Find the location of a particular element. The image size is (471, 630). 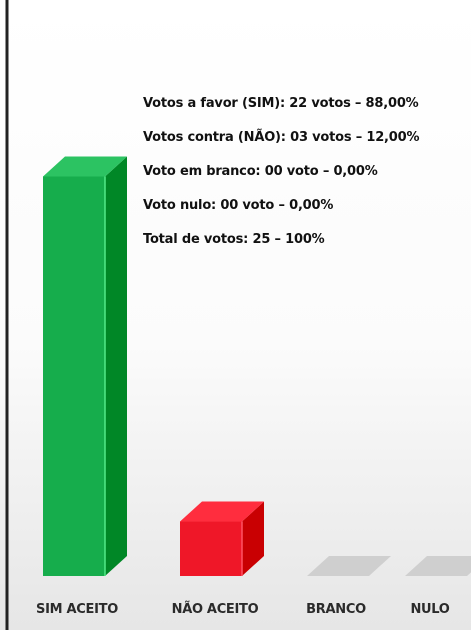

annotation-total: Total de votos: 25 – 100% is located at coordinates (234, 239).